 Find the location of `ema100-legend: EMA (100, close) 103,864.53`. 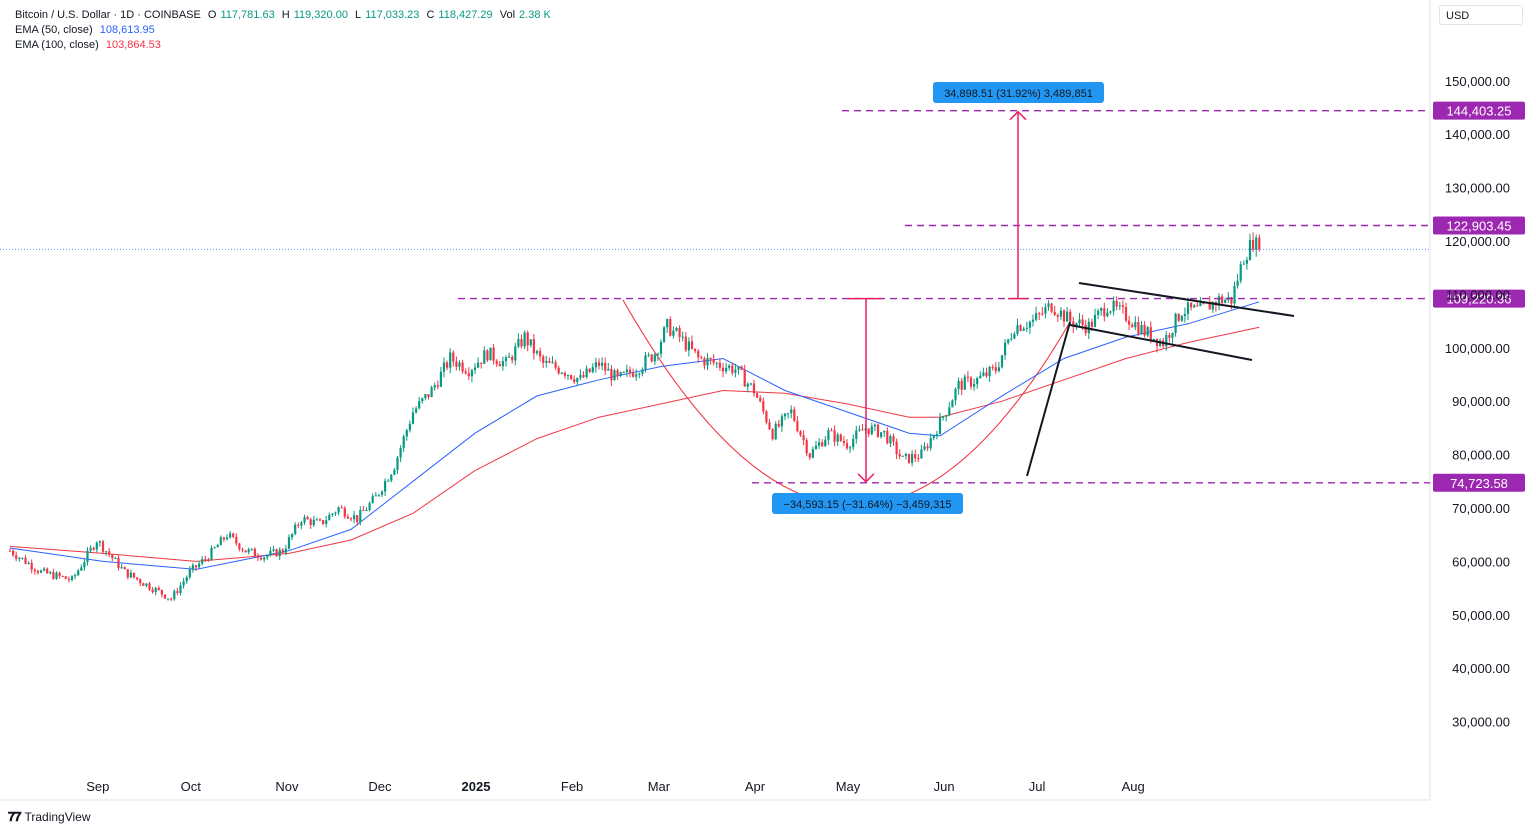

ema100-legend: EMA (100, close) 103,864.53 is located at coordinates (88, 45).